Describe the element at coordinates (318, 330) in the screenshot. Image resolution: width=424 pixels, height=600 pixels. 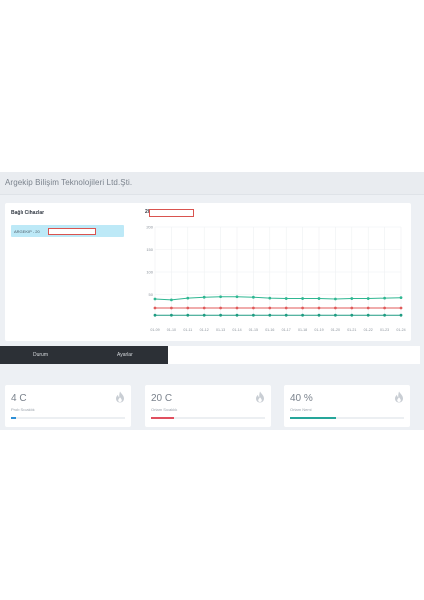
I see `x-tick-label: 01-19` at that location.